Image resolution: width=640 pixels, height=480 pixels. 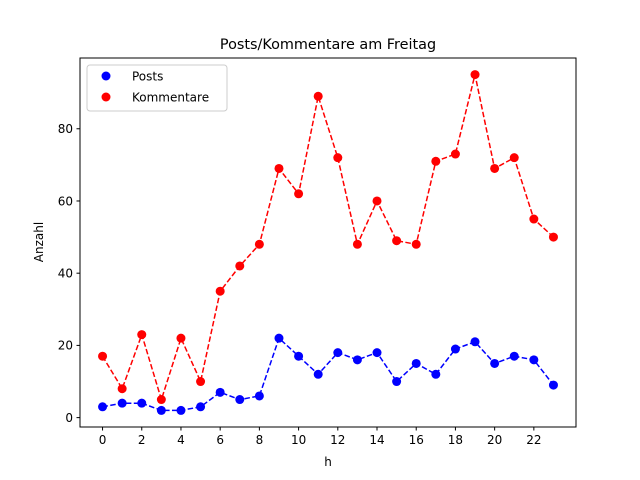 I want to click on x-axis-label: h, so click(x=328, y=462).